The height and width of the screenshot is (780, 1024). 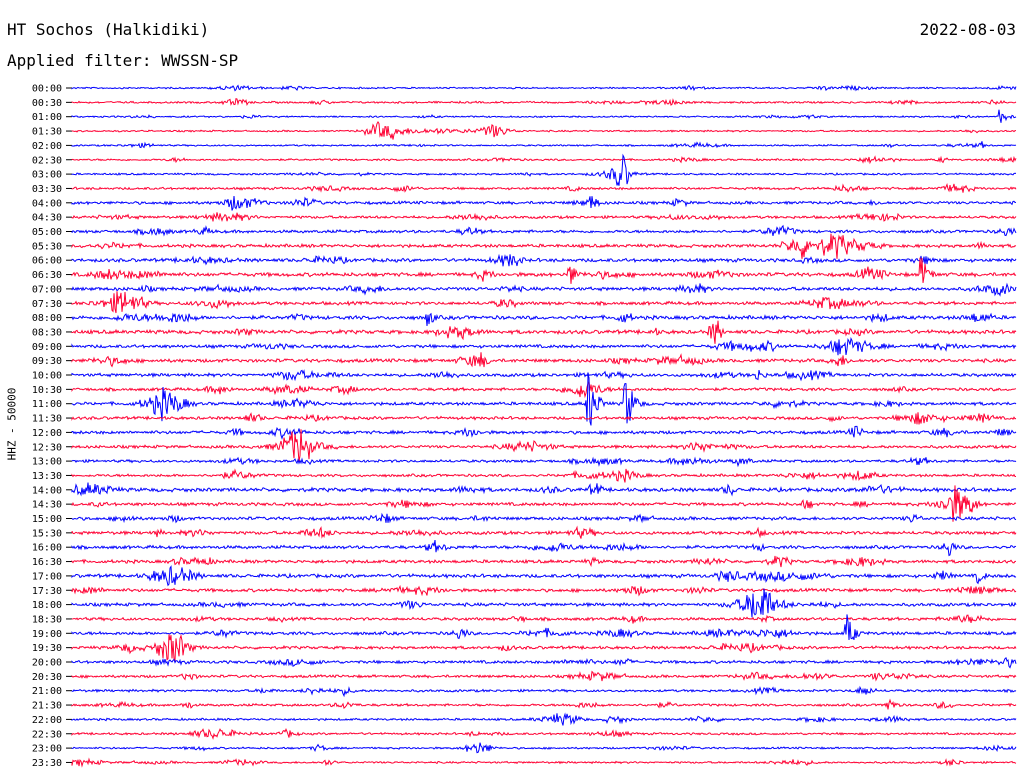 What do you see at coordinates (47, 132) in the screenshot?
I see `row-label-0130: 01:30` at bounding box center [47, 132].